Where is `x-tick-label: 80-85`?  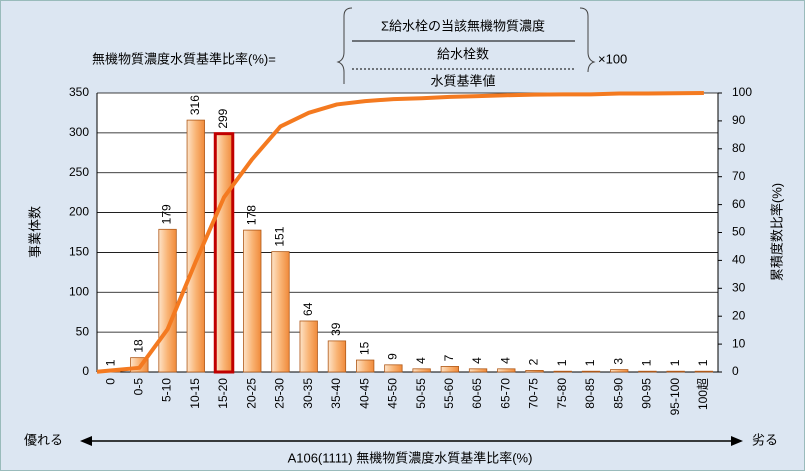
x-tick-label: 80-85 is located at coordinates (590, 393).